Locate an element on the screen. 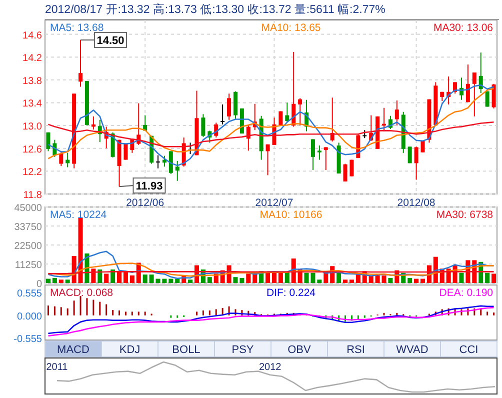 The width and height of the screenshot is (502, 398). y-tick-label: 0.555 is located at coordinates (29, 294).